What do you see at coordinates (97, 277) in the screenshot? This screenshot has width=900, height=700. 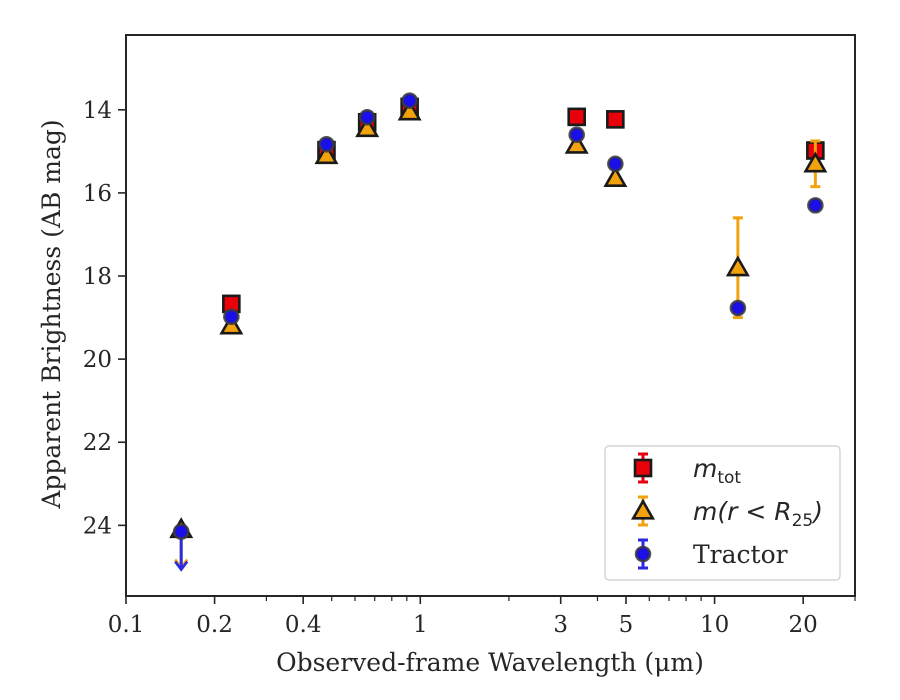 I see `y-tick-label: 18` at bounding box center [97, 277].